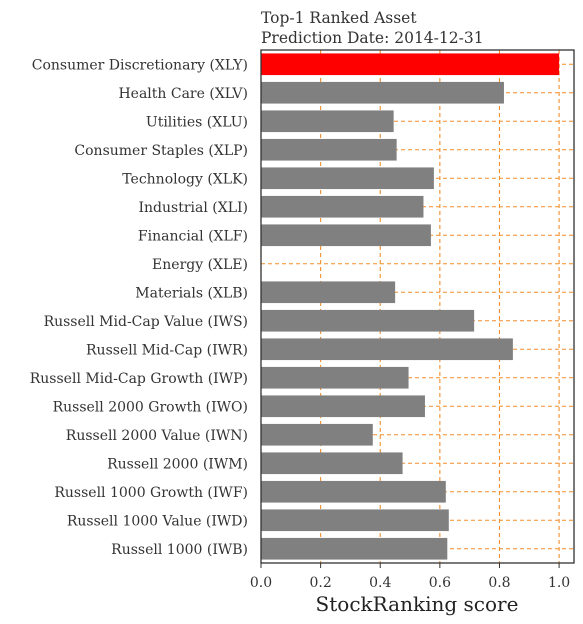 The image size is (583, 624). What do you see at coordinates (193, 236) in the screenshot?
I see `y-tick-label: Financial (XLF)` at bounding box center [193, 236].